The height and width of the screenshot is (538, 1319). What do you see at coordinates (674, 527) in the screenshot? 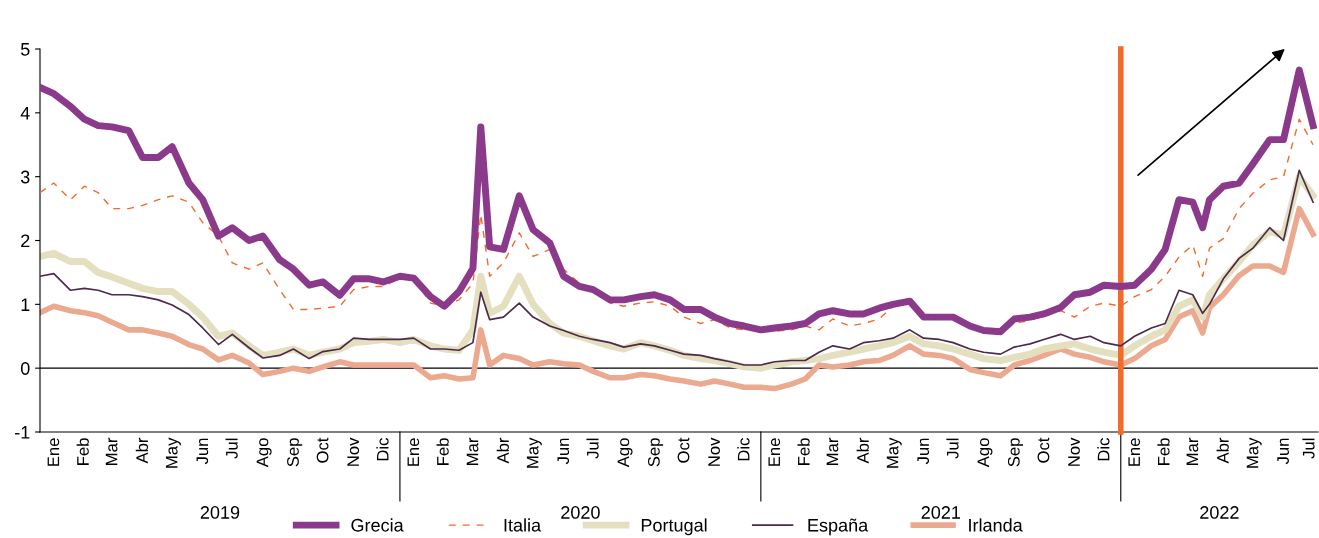
I see `legend-label: Portugal` at bounding box center [674, 527].